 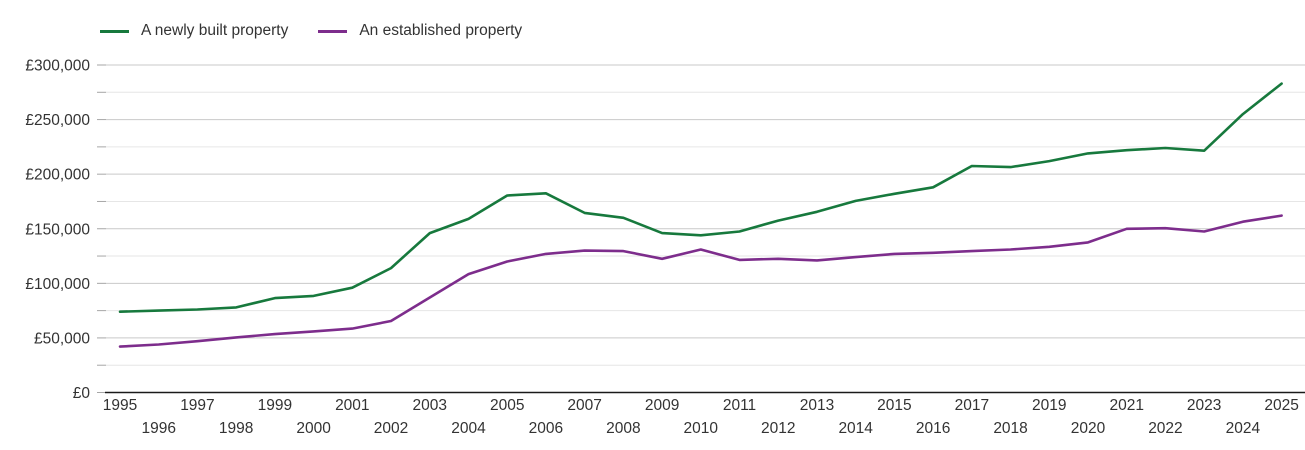 What do you see at coordinates (57, 229) in the screenshot?
I see `y-axis-label: £150,000` at bounding box center [57, 229].